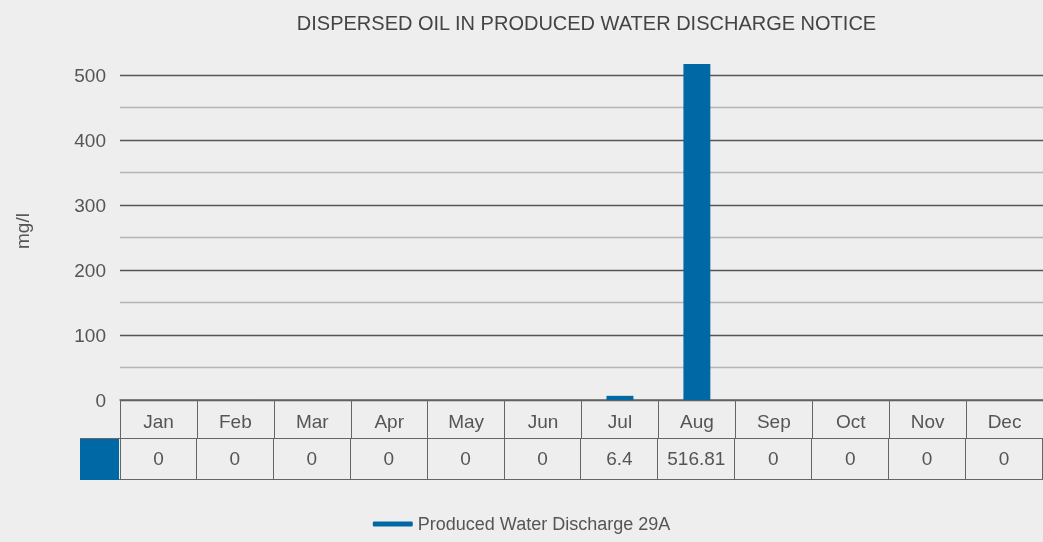  Describe the element at coordinates (928, 421) in the screenshot. I see `x-tick-label: Nov` at that location.